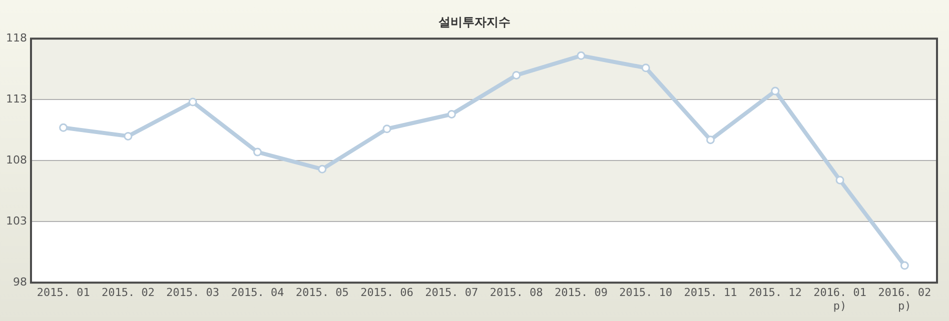  I want to click on x-tick-label: 2015. 06, so click(387, 293).